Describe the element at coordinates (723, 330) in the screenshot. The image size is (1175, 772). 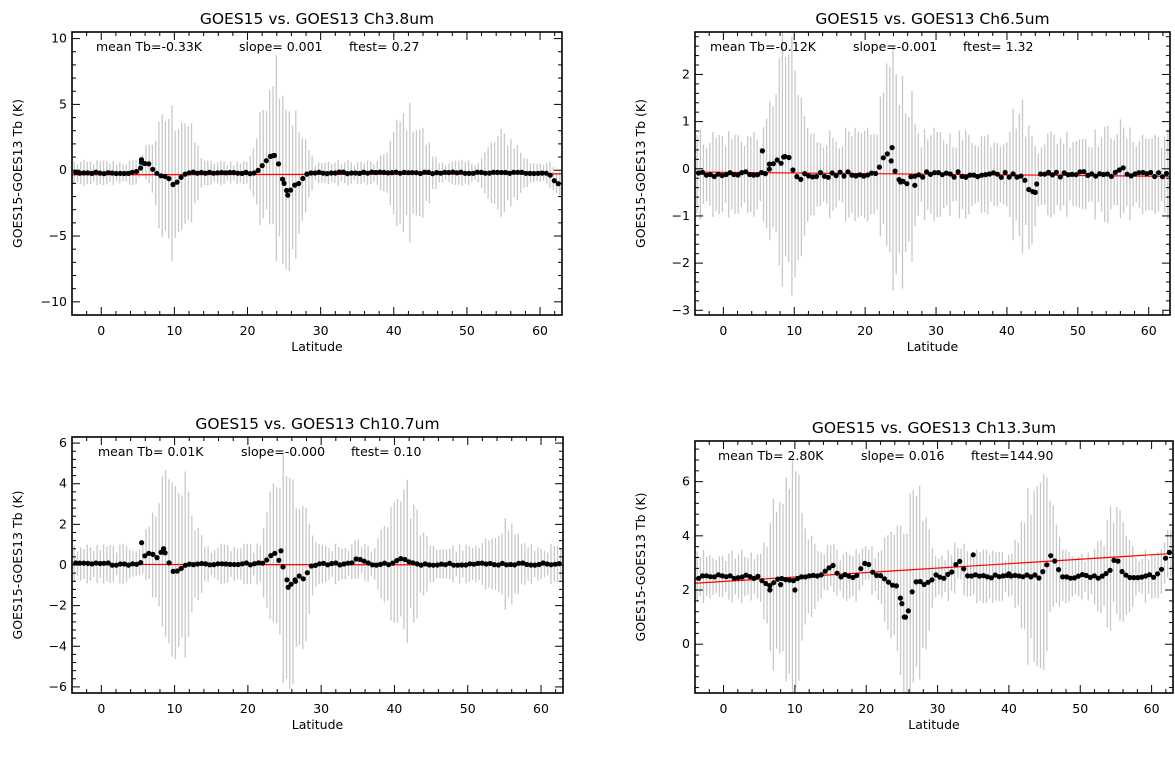
I see `x-tick-label: 0` at that location.